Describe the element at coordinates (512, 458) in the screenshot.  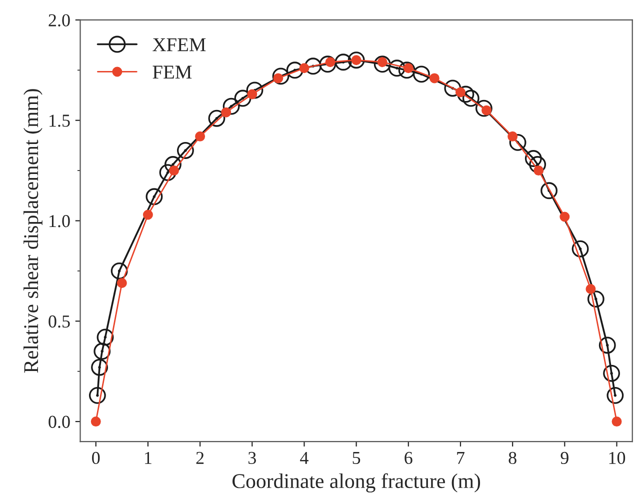
I see `x-tick-label: 8` at that location.